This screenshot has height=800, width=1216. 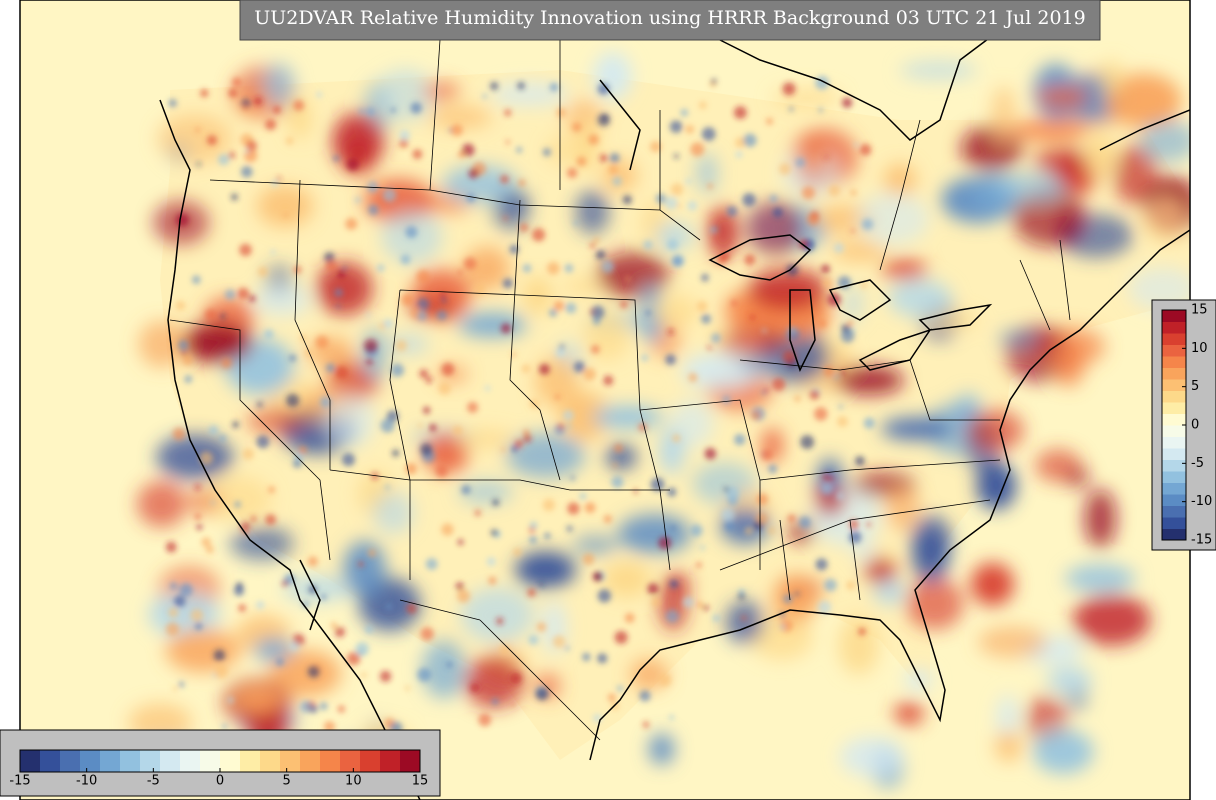 I want to click on colorbar-tick-label: -5, so click(x=1197, y=463).